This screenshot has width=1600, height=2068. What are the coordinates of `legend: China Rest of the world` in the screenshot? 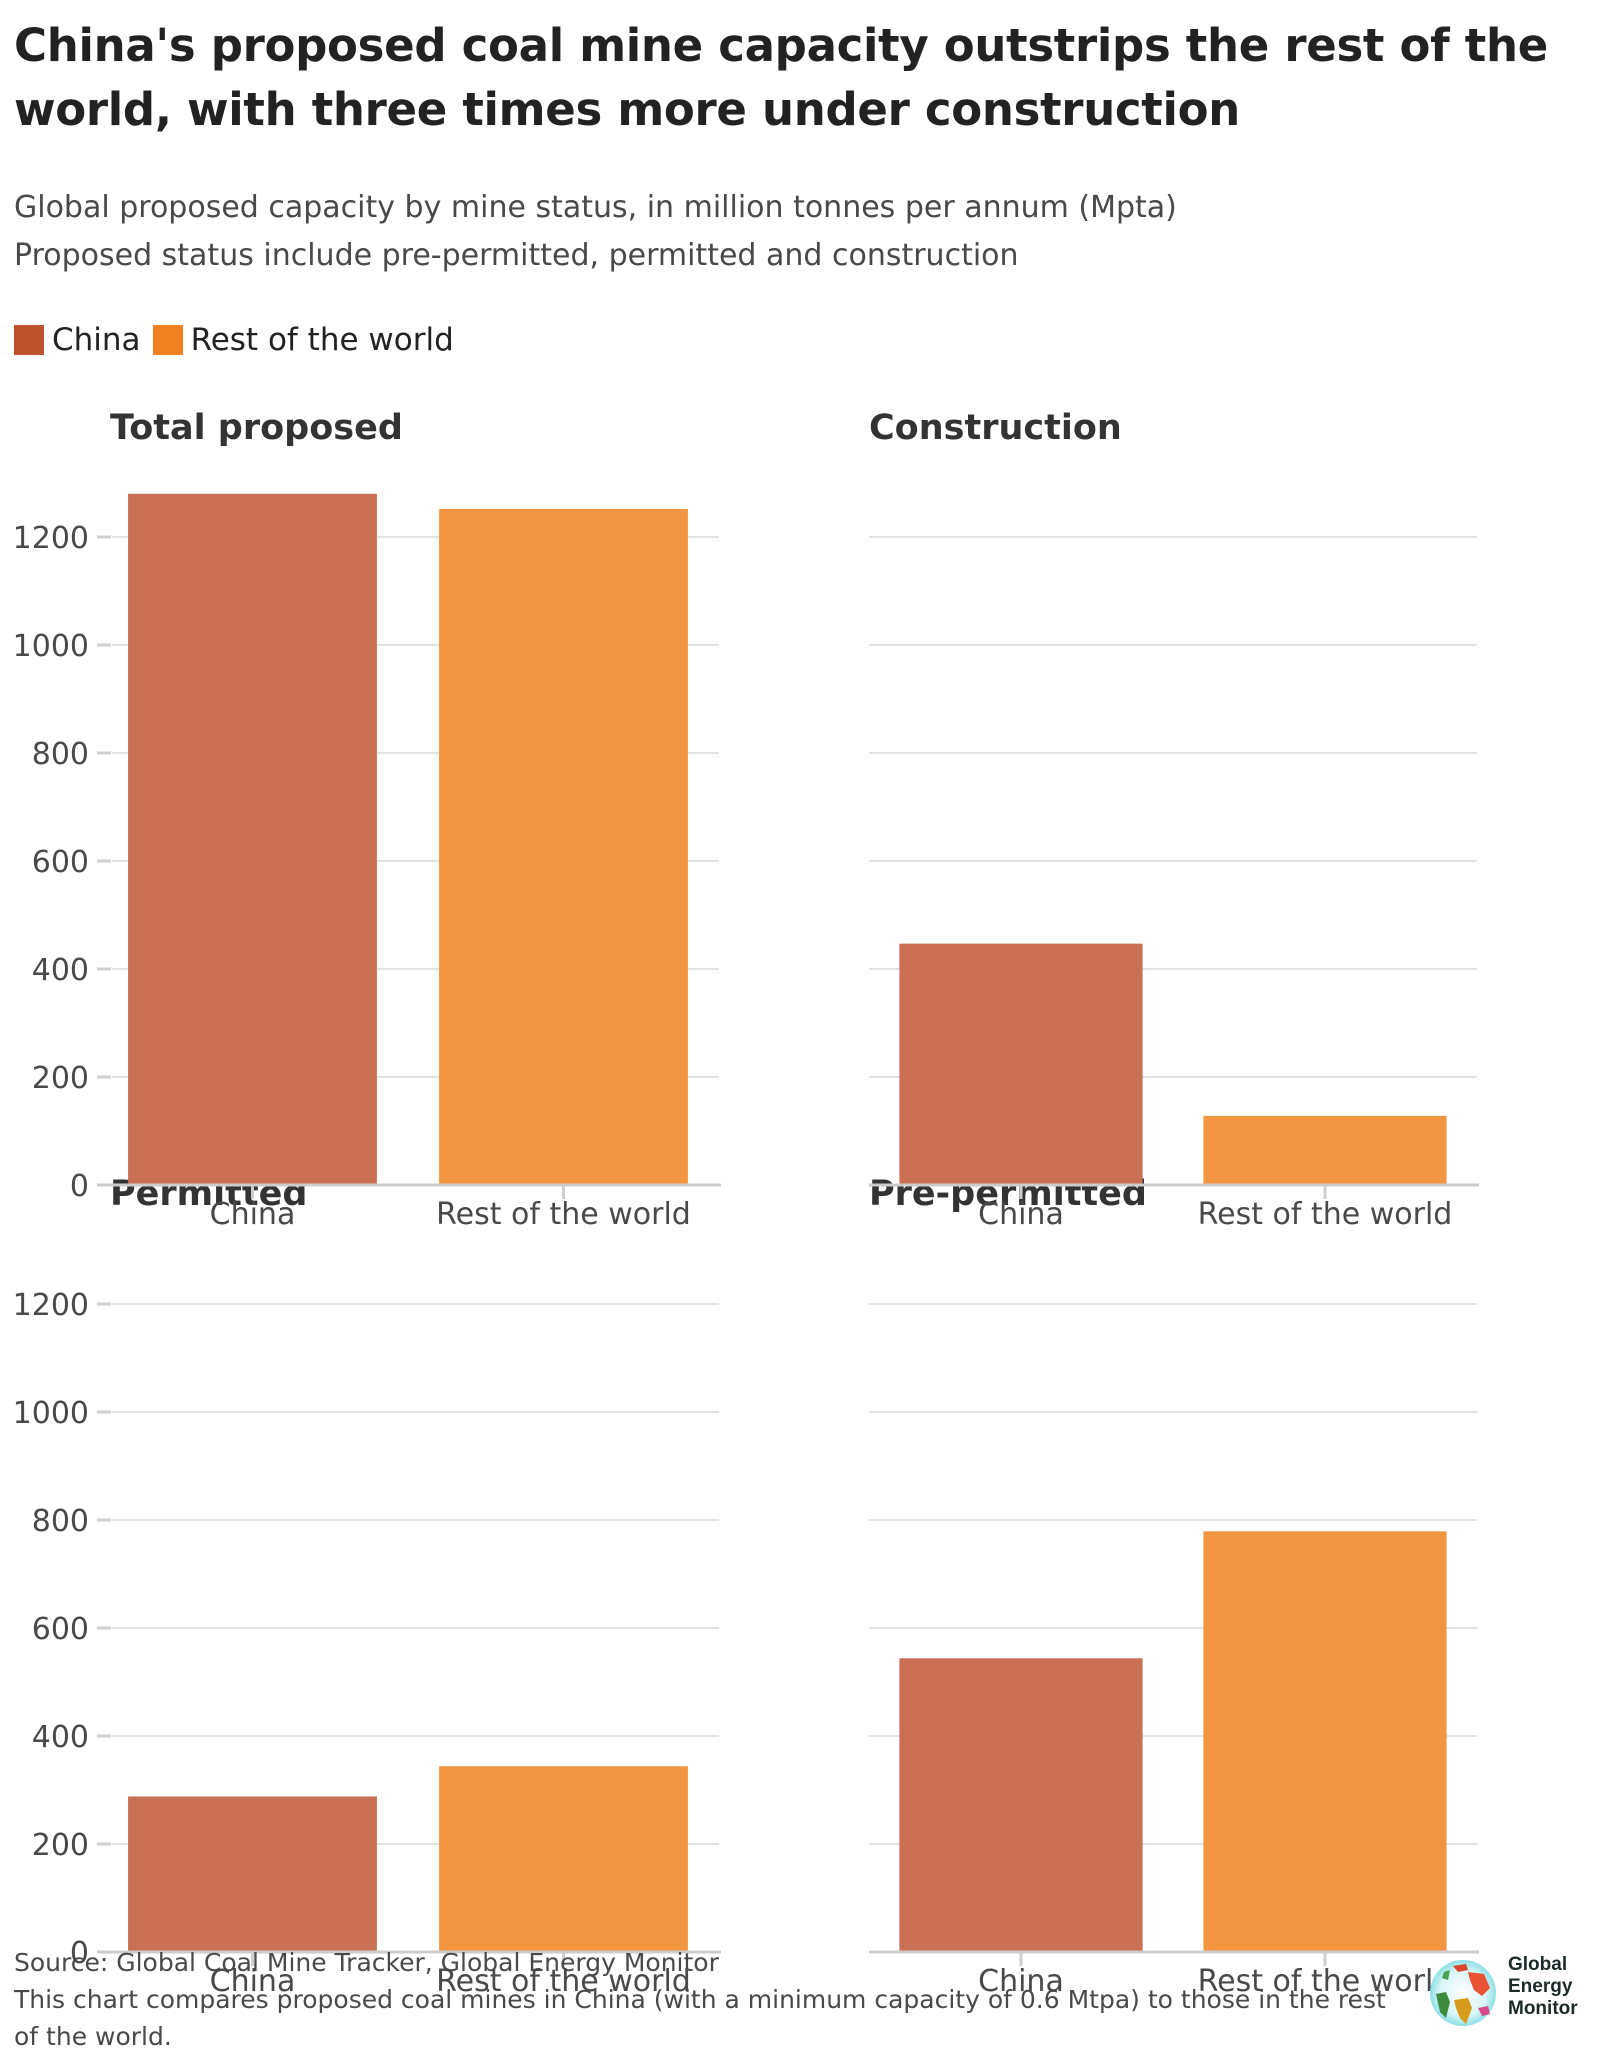 It's located at (240, 340).